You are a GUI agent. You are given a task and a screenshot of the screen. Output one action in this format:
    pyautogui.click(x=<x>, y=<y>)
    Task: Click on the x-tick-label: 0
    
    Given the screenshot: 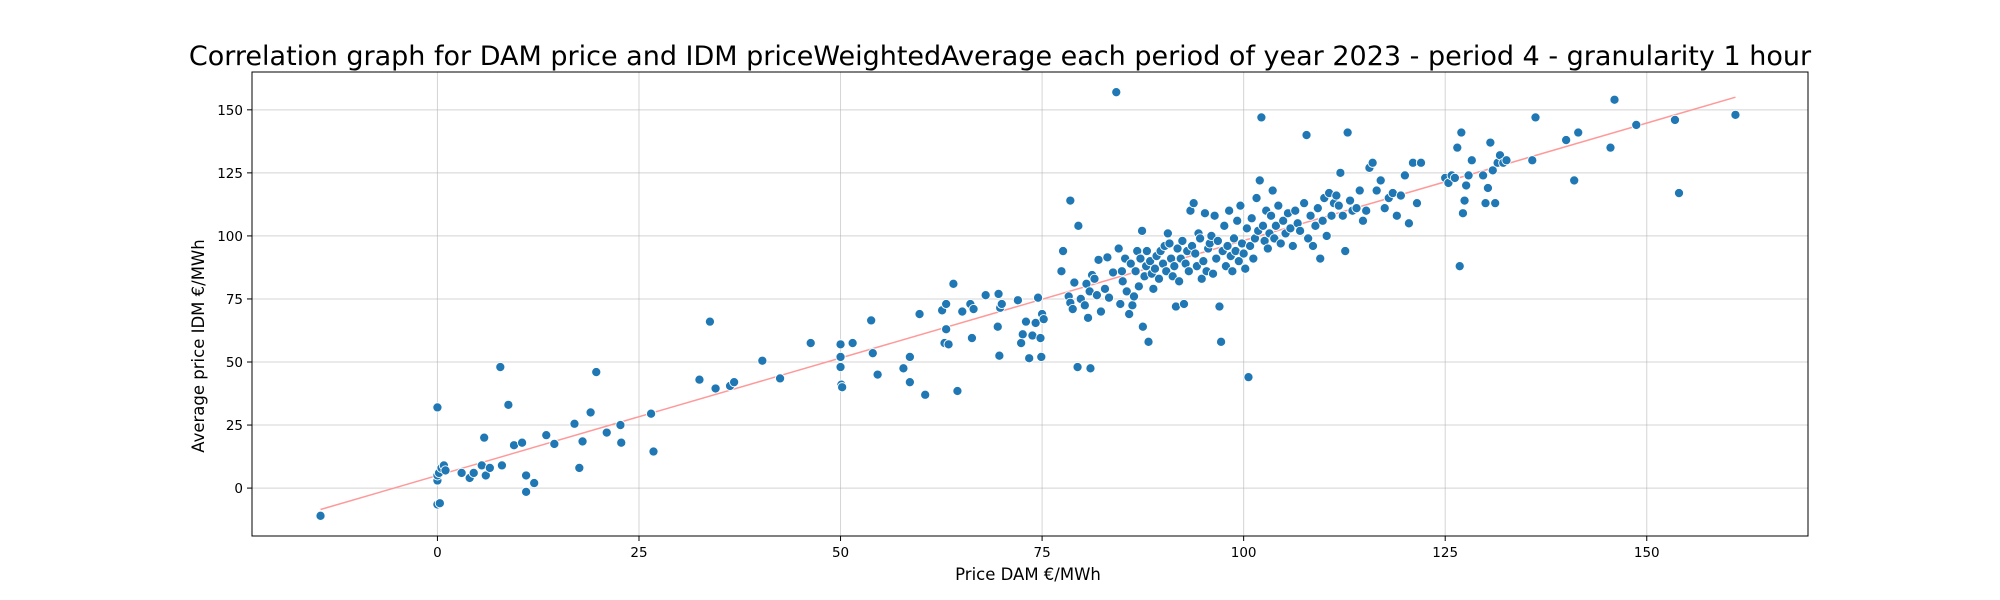 What is the action you would take?
    pyautogui.click(x=437, y=553)
    